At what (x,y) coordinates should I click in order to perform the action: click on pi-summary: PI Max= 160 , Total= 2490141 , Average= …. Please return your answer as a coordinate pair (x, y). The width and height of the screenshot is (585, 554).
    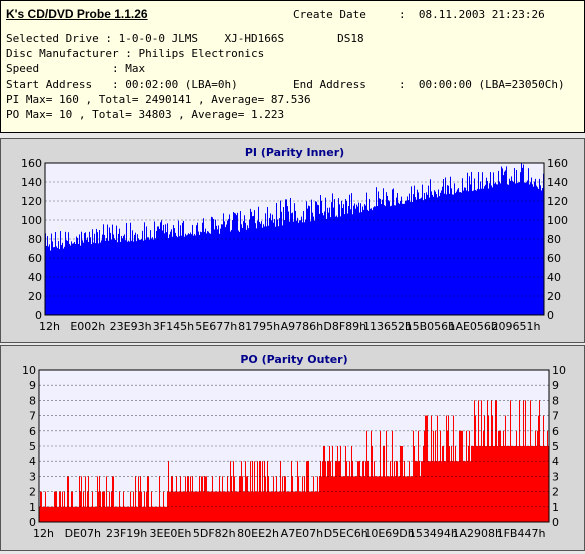
    Looking at the image, I should click on (158, 99).